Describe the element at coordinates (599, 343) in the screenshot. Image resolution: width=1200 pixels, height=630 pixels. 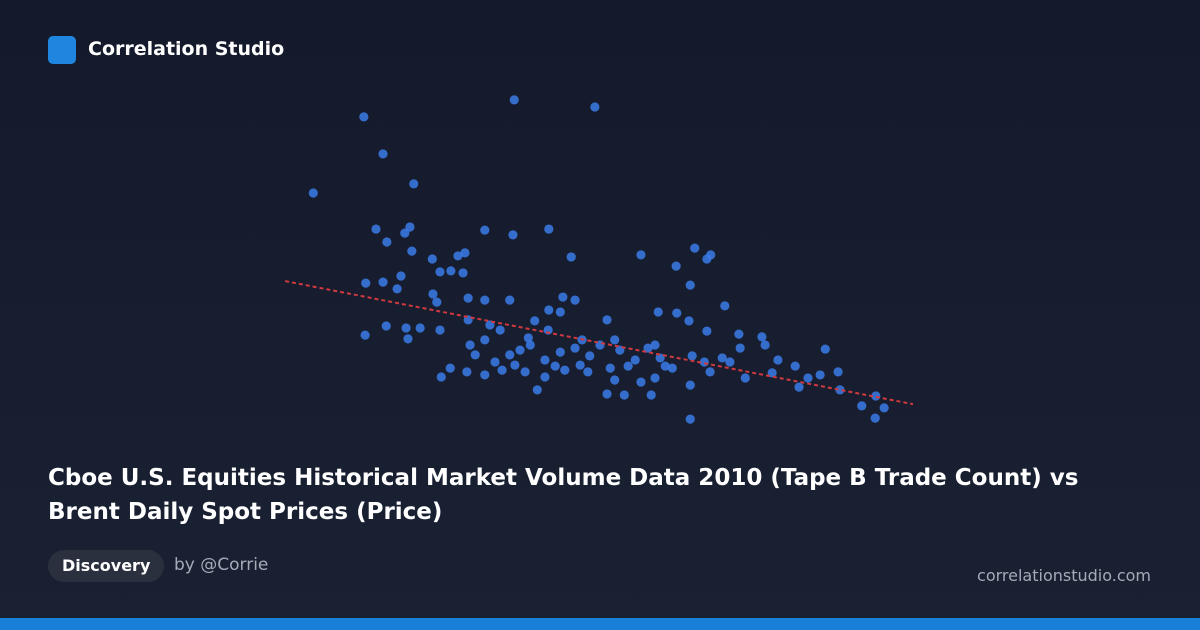
I see `trend-line` at that location.